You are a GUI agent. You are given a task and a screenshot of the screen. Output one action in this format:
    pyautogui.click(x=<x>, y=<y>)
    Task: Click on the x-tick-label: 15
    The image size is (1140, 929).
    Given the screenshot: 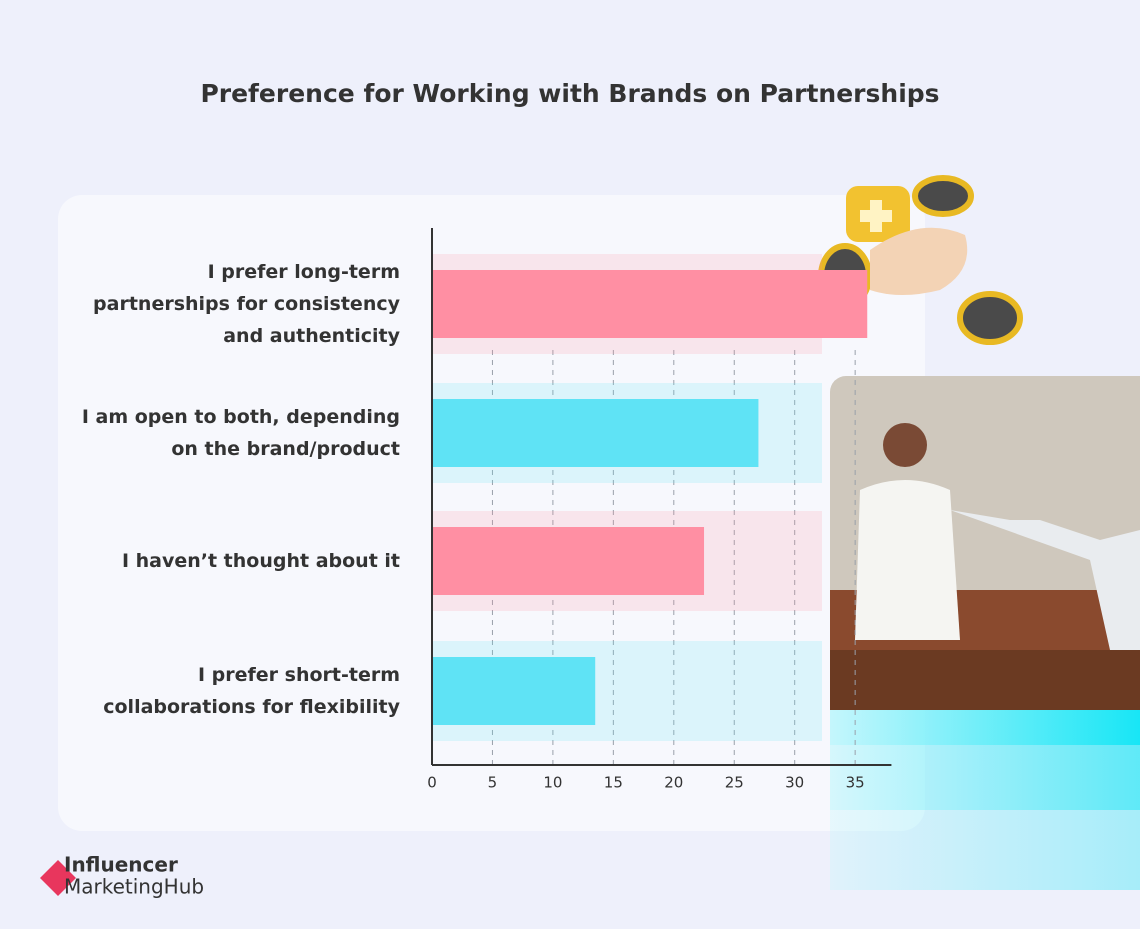 What is the action you would take?
    pyautogui.click(x=613, y=783)
    